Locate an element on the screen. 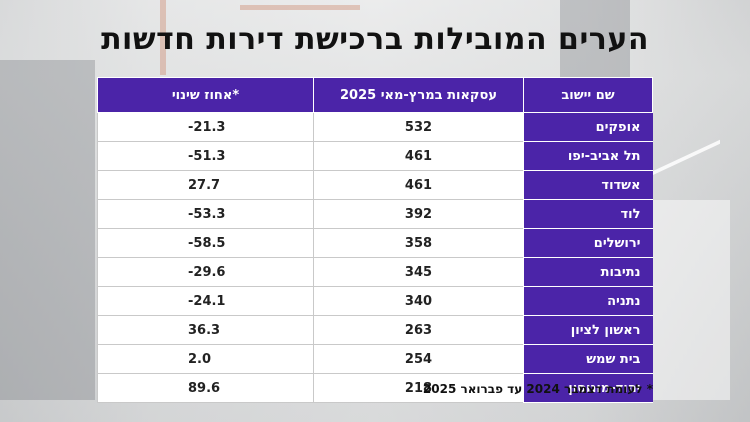  change-cell: 27.7 is located at coordinates (205, 185).